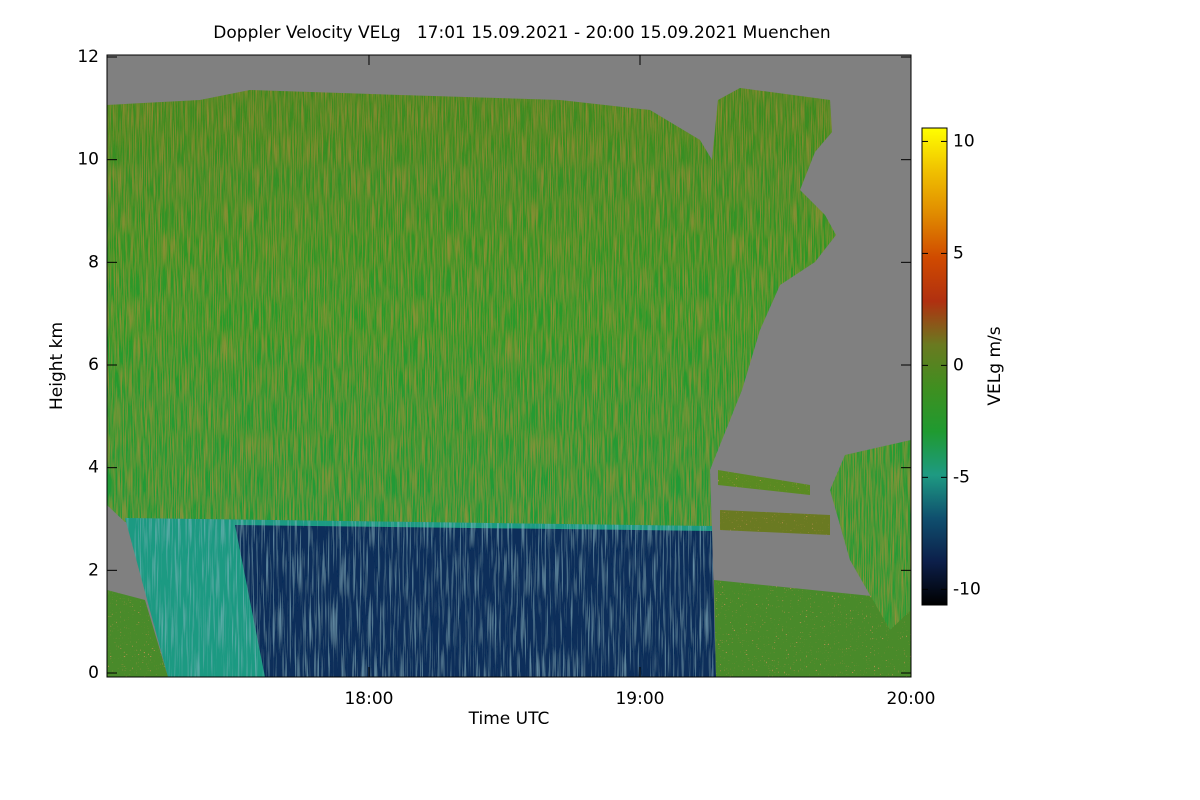 This screenshot has height=800, width=1200. I want to click on rain-core, so click(475, 601).